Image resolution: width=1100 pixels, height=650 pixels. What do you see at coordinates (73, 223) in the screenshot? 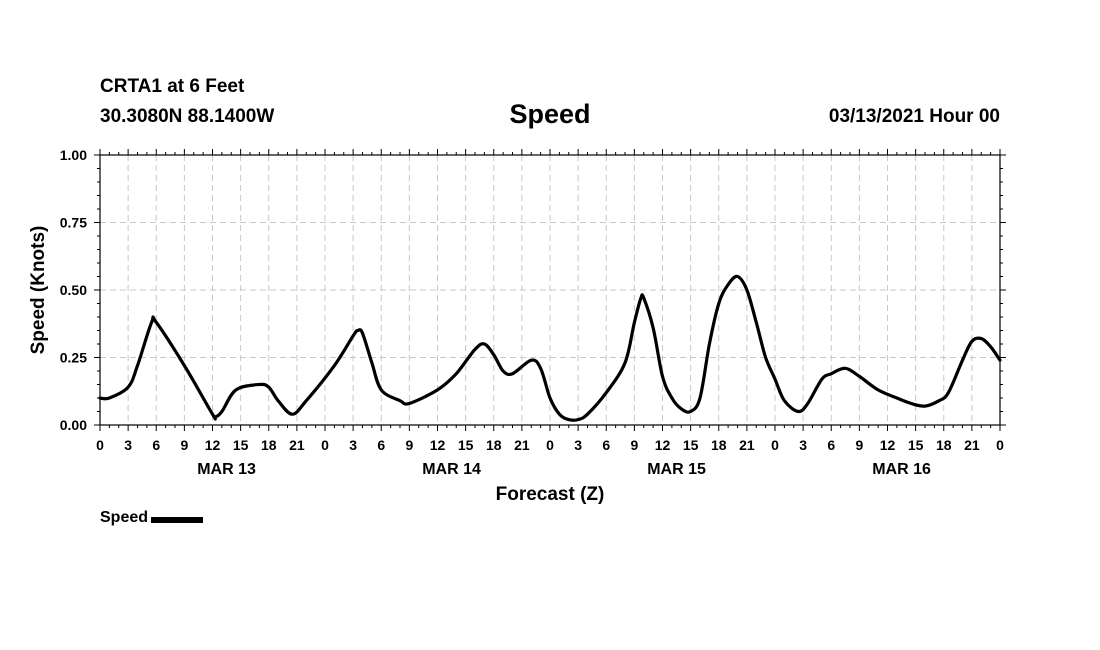
I see `y-tick-label: 0.75` at bounding box center [73, 223].